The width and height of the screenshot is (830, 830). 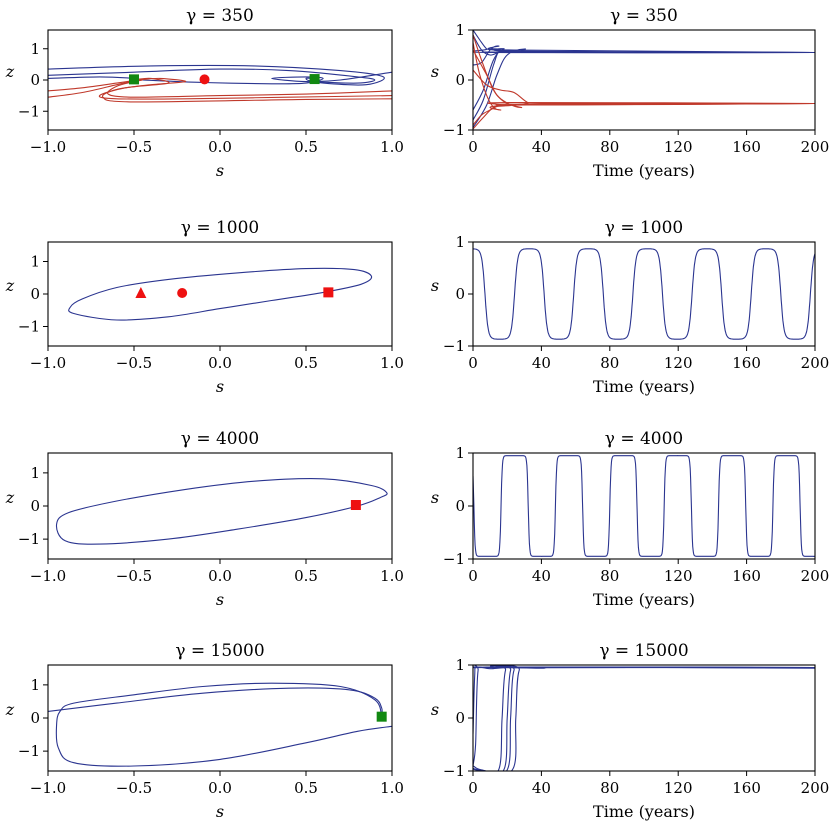 I want to click on panel-phase-350: −1.0 −0.5 0.0 0.5 1.0 −1 0 1 γ = 350 s z, so click(x=204, y=93).